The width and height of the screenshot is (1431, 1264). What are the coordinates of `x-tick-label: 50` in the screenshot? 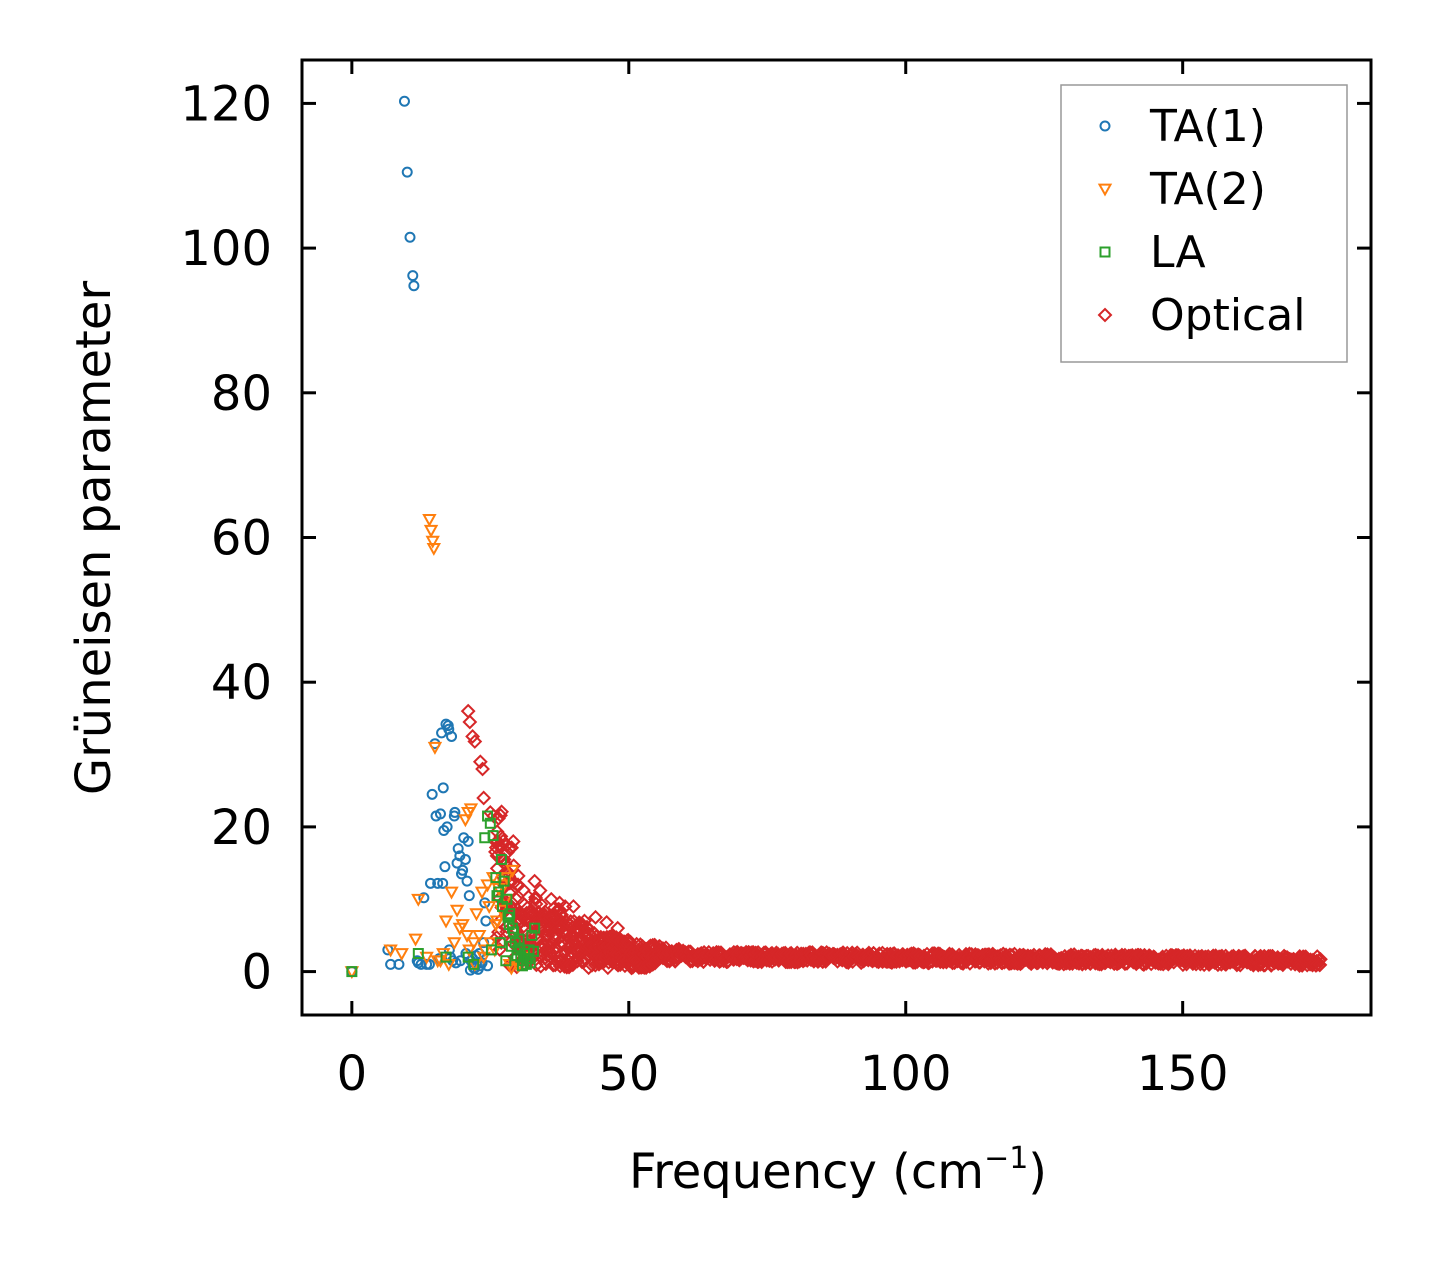 It's located at (628, 1074).